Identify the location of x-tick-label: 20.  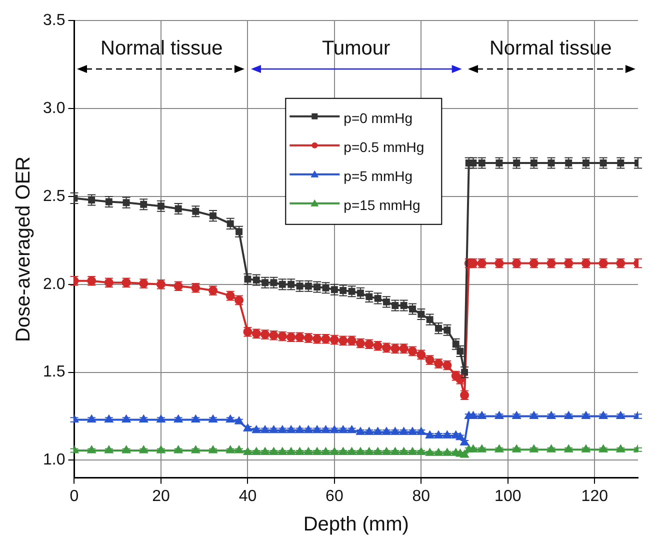
(161, 496).